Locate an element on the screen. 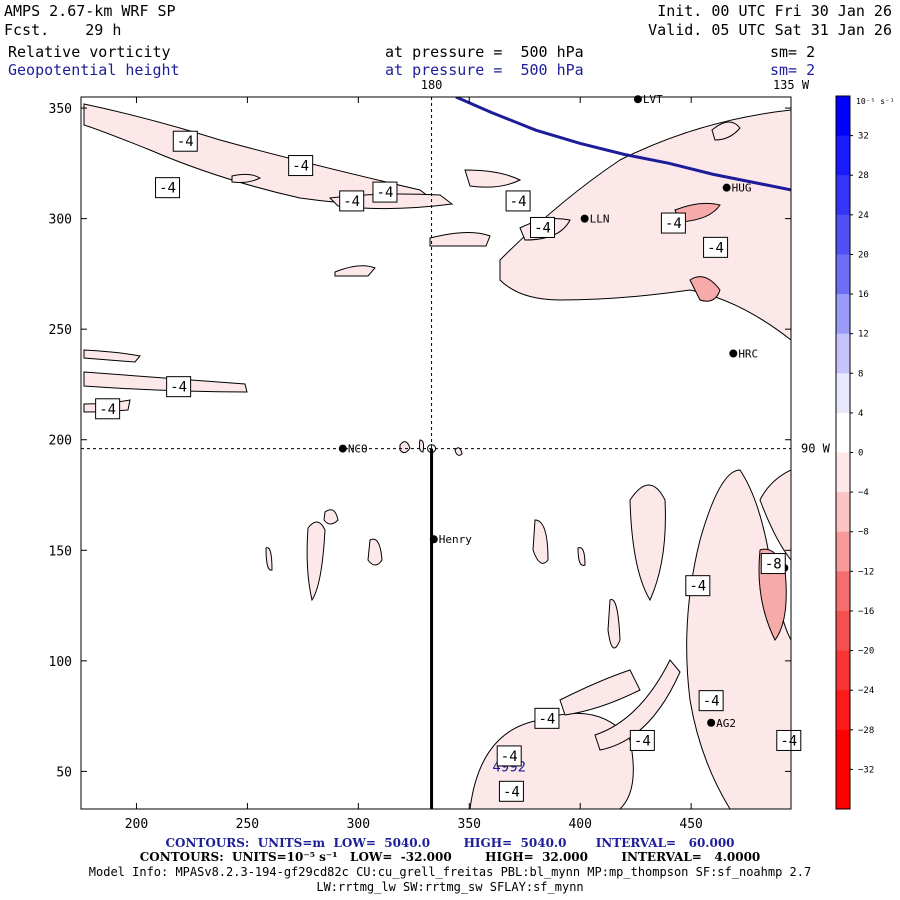 This screenshot has height=900, width=900. field2-level: at pressure = 500 hPa is located at coordinates (484, 70).